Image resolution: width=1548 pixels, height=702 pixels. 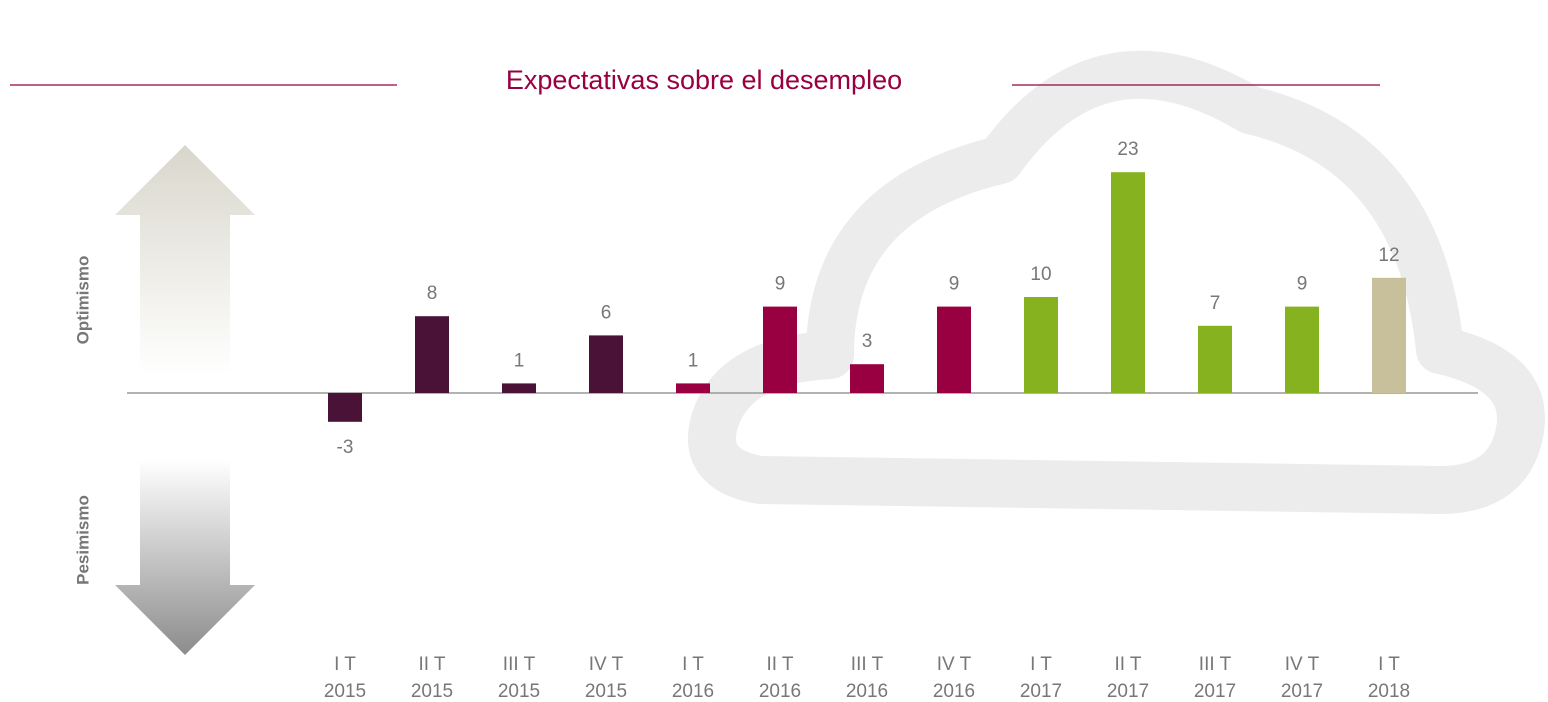 I want to click on value-label: 8, so click(x=432, y=293).